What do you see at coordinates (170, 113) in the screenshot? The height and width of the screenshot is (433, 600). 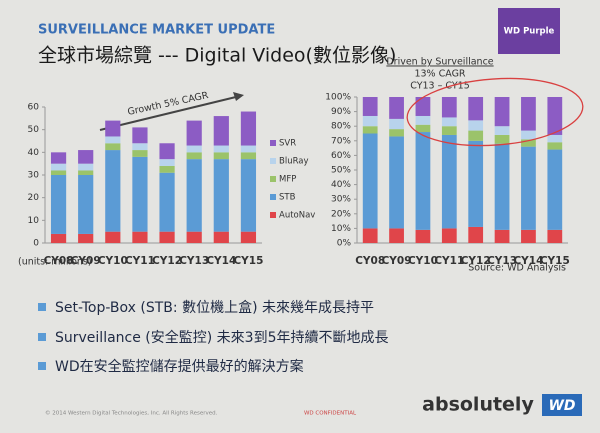 I see `growth-arrow` at bounding box center [170, 113].